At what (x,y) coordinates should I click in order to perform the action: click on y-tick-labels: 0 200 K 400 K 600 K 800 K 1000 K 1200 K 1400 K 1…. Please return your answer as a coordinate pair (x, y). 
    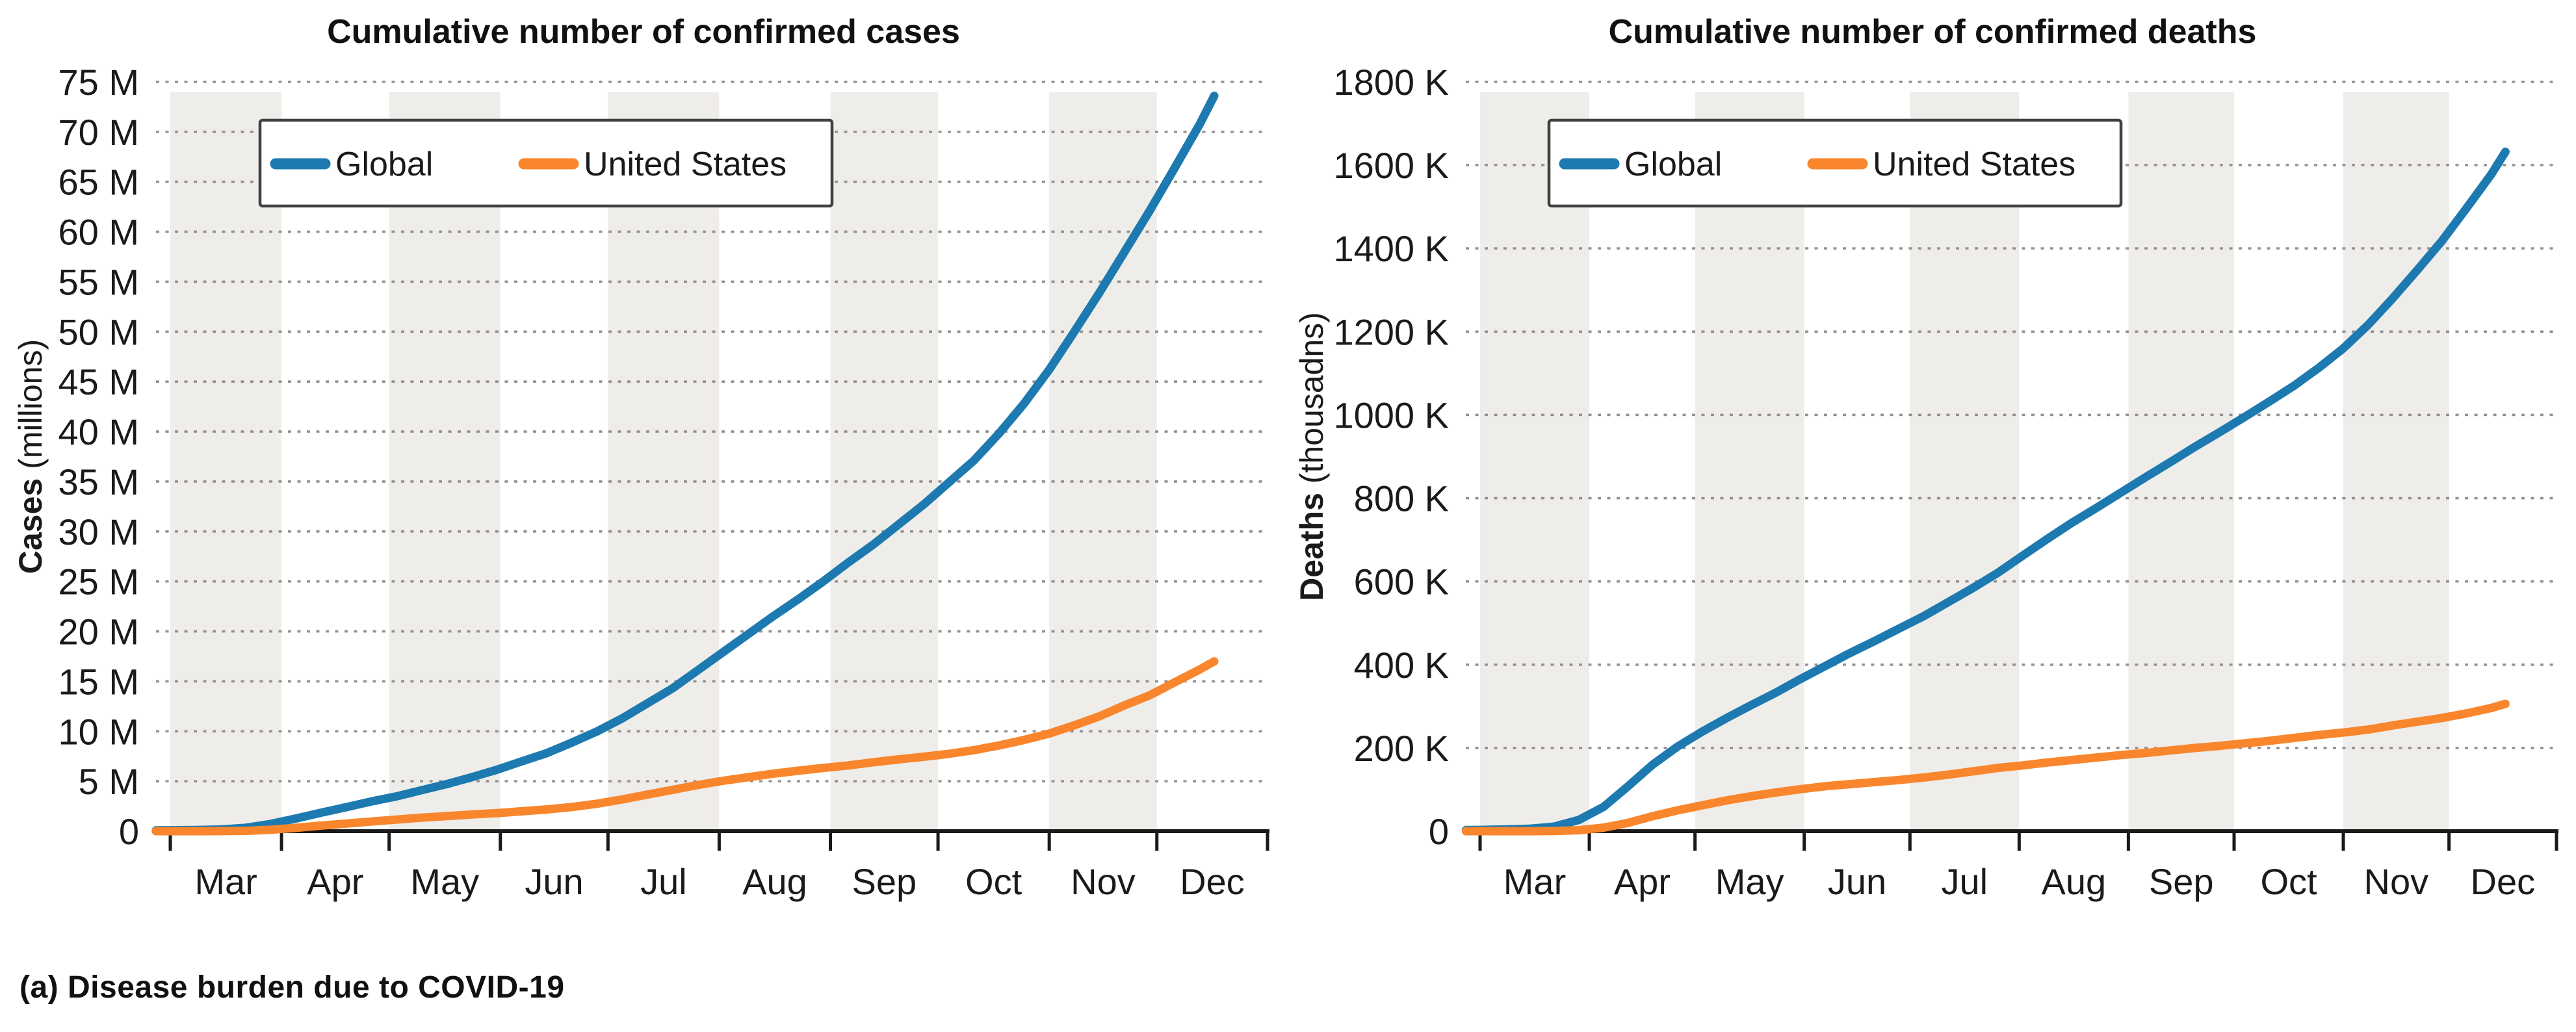
    Looking at the image, I should click on (1392, 457).